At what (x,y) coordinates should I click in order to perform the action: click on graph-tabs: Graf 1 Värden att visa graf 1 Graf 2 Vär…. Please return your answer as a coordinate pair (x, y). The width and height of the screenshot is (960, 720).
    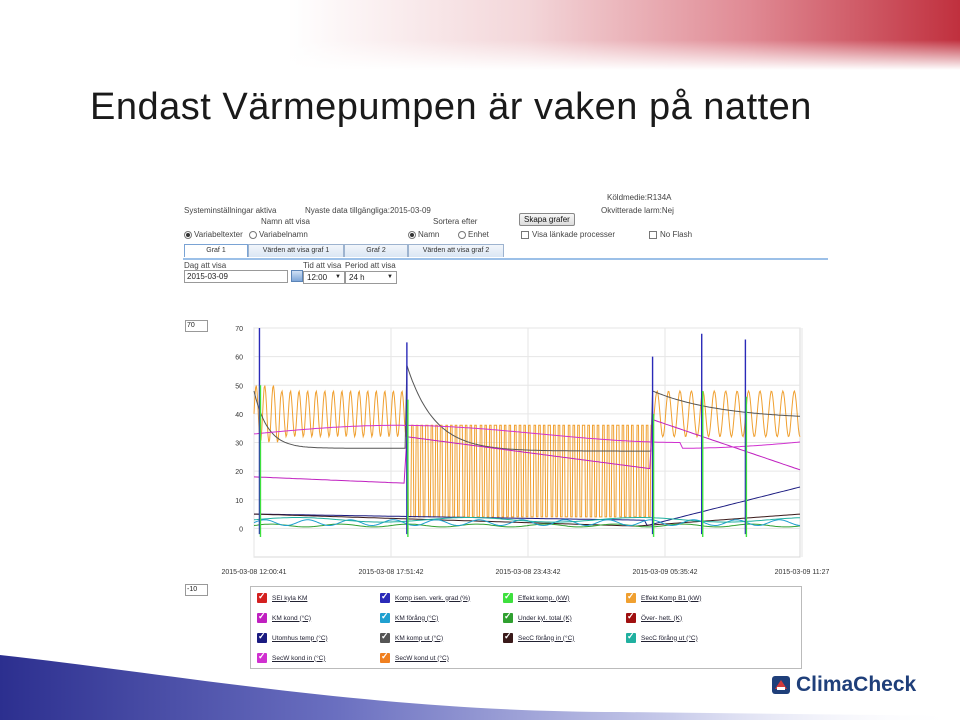
    Looking at the image, I should click on (505, 252).